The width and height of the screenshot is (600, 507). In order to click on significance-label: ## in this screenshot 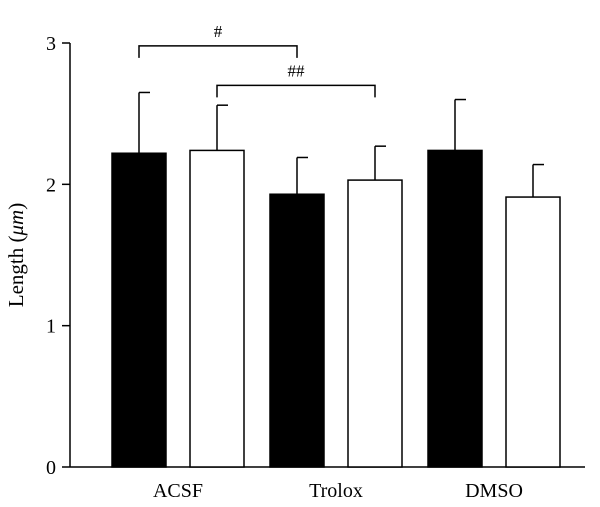, I will do `click(297, 70)`.